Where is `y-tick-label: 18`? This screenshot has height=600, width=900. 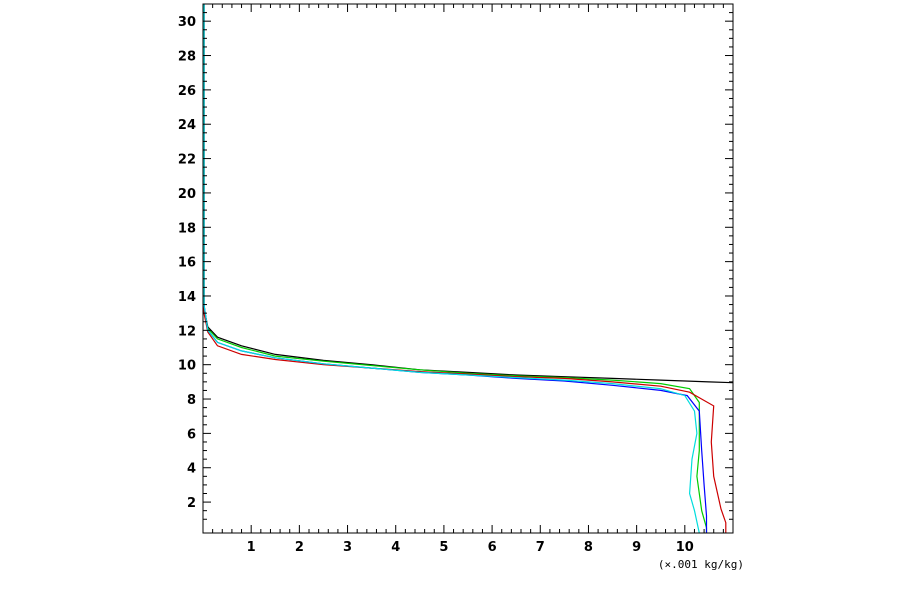 y-tick-label: 18 is located at coordinates (187, 228).